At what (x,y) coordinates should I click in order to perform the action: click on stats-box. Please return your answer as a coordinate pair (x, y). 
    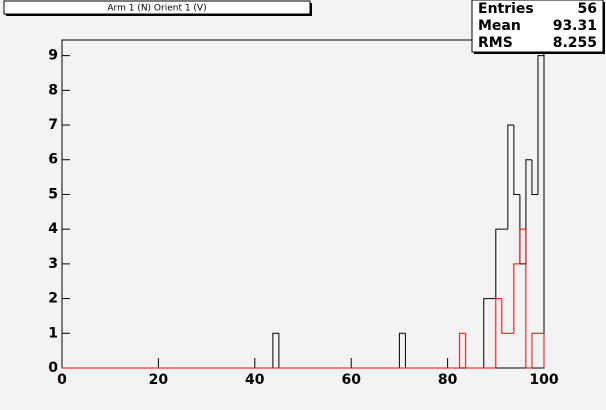
    Looking at the image, I should click on (537, 26).